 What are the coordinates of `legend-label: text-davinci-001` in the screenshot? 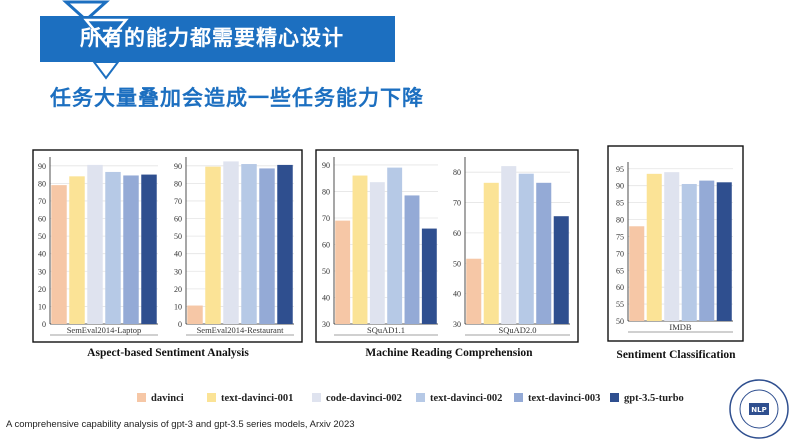 It's located at (257, 398).